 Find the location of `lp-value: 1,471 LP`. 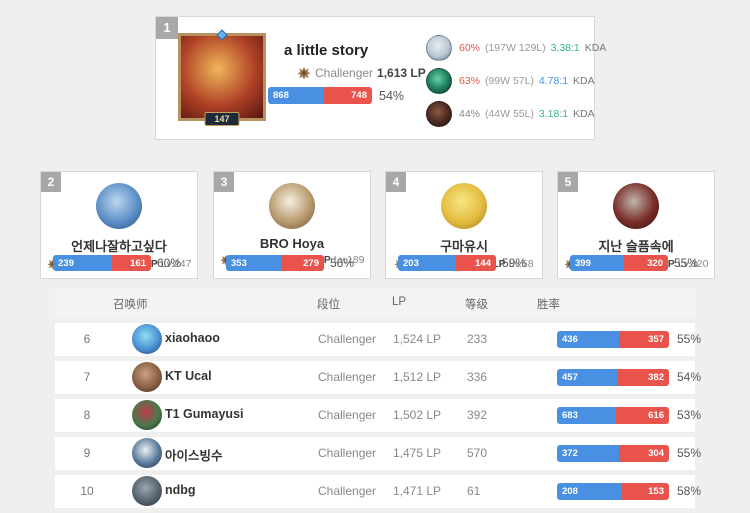

lp-value: 1,471 LP is located at coordinates (417, 491).